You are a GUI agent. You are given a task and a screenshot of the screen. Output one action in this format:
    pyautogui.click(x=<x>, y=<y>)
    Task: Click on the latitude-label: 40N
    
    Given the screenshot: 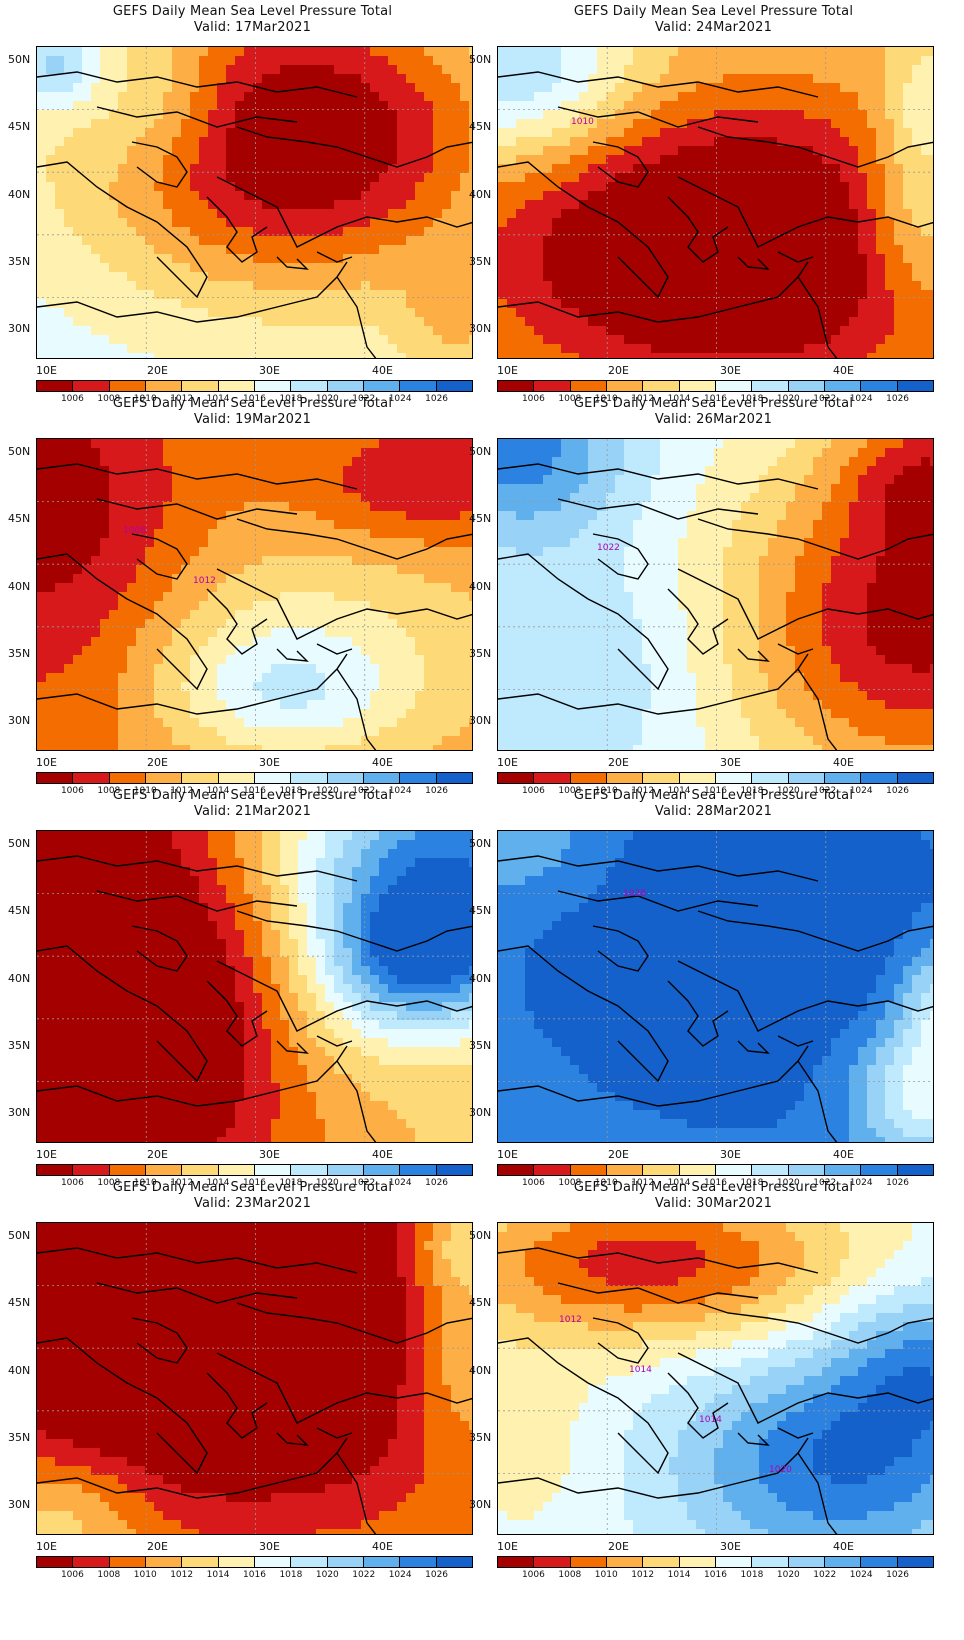 What is the action you would take?
    pyautogui.click(x=480, y=1370)
    